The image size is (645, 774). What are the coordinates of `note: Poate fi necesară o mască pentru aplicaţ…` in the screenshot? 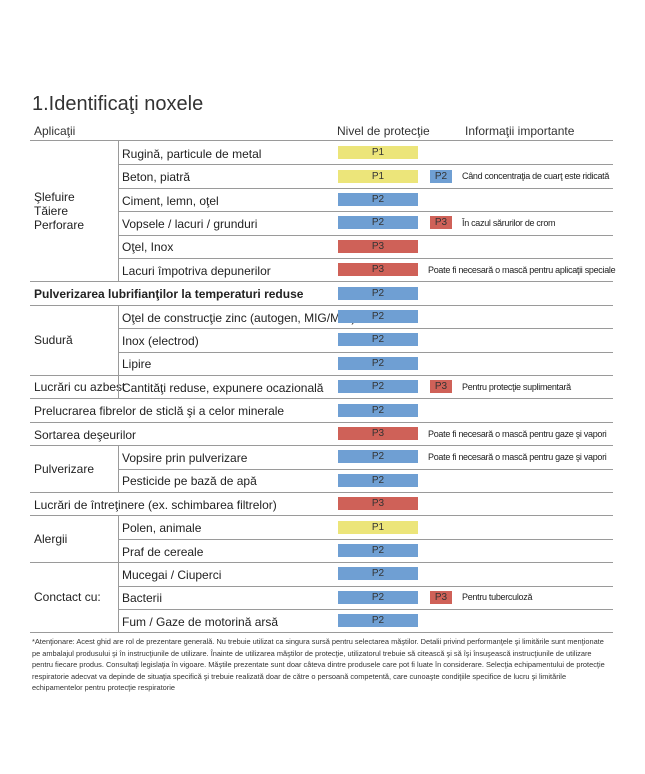 It's located at (522, 269).